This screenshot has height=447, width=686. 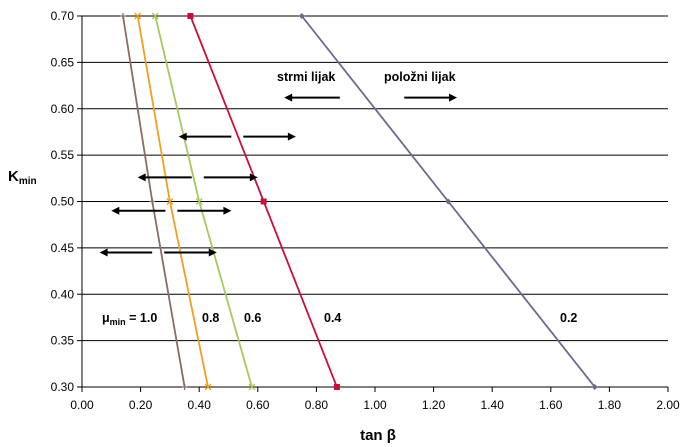 What do you see at coordinates (63, 109) in the screenshot?
I see `y-tick-label-0.60: 0.60` at bounding box center [63, 109].